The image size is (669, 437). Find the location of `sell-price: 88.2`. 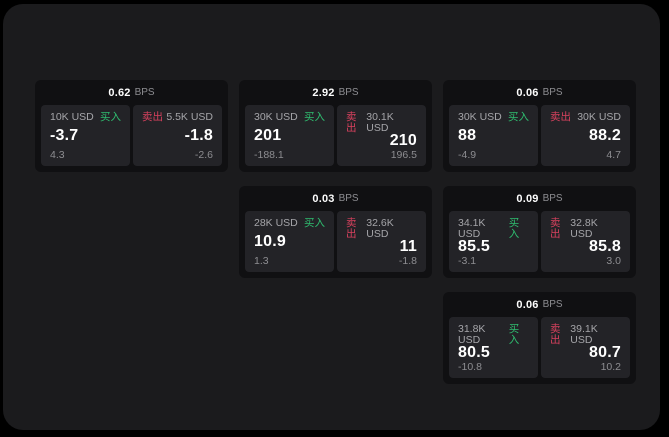

sell-price: 88.2 is located at coordinates (605, 135).